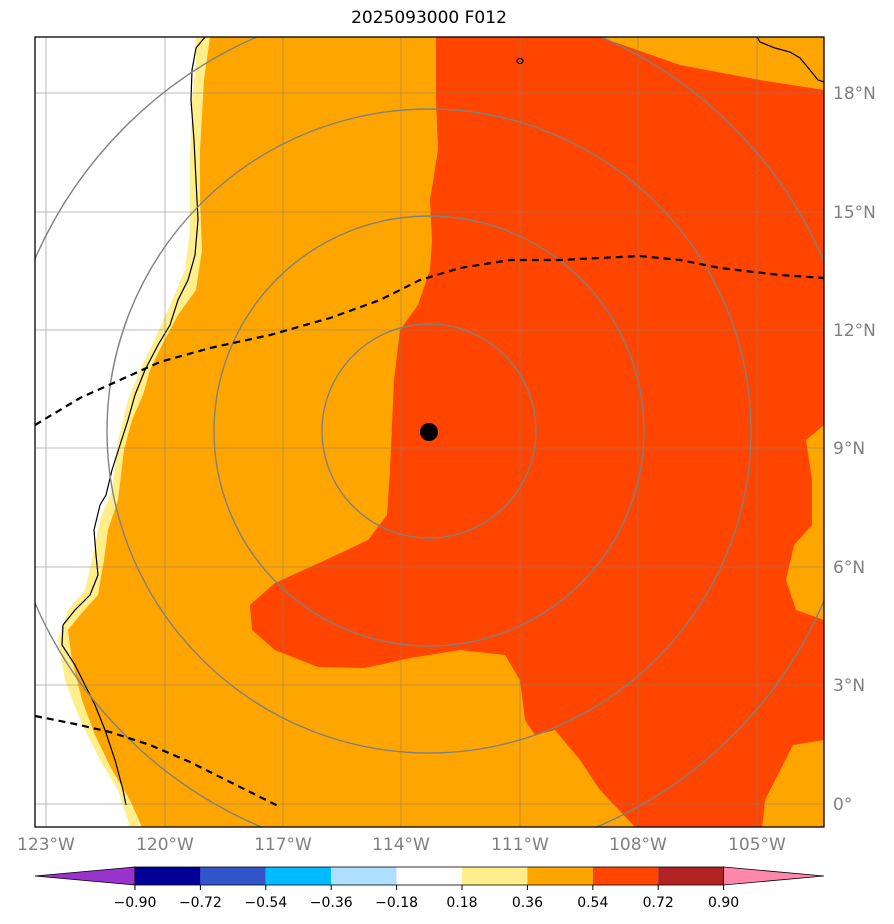 This screenshot has width=894, height=924. Describe the element at coordinates (849, 686) in the screenshot. I see `lat-label: 3°N` at that location.